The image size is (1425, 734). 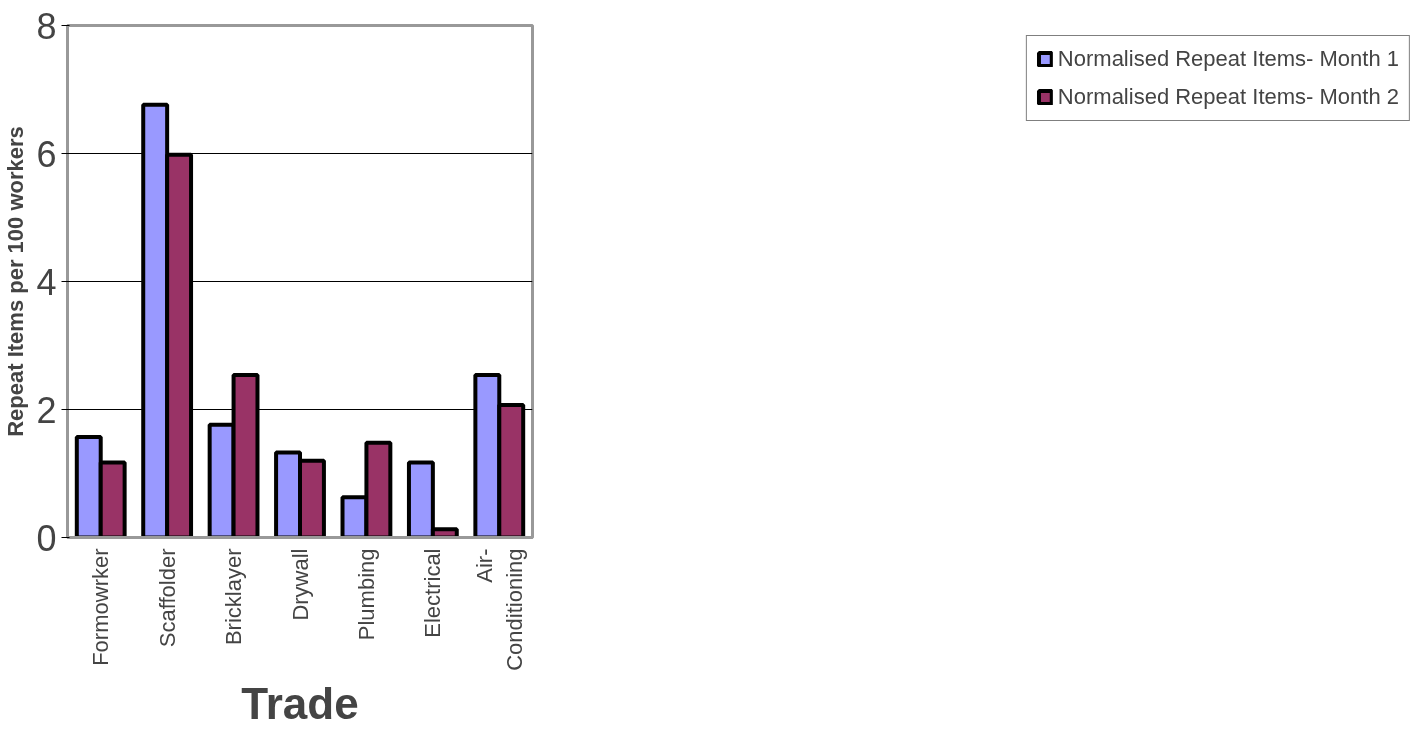 What do you see at coordinates (1228, 97) in the screenshot?
I see `legend-label: Normalised Repeat Items- Month 2` at bounding box center [1228, 97].